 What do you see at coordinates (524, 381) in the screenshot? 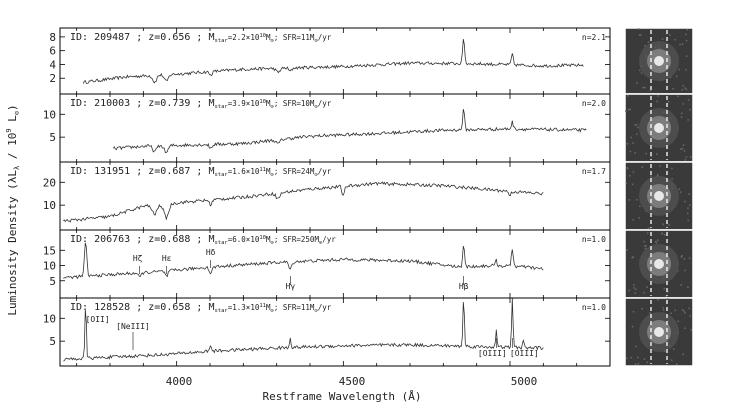
I see `x-tick-label: 5000` at bounding box center [524, 381].